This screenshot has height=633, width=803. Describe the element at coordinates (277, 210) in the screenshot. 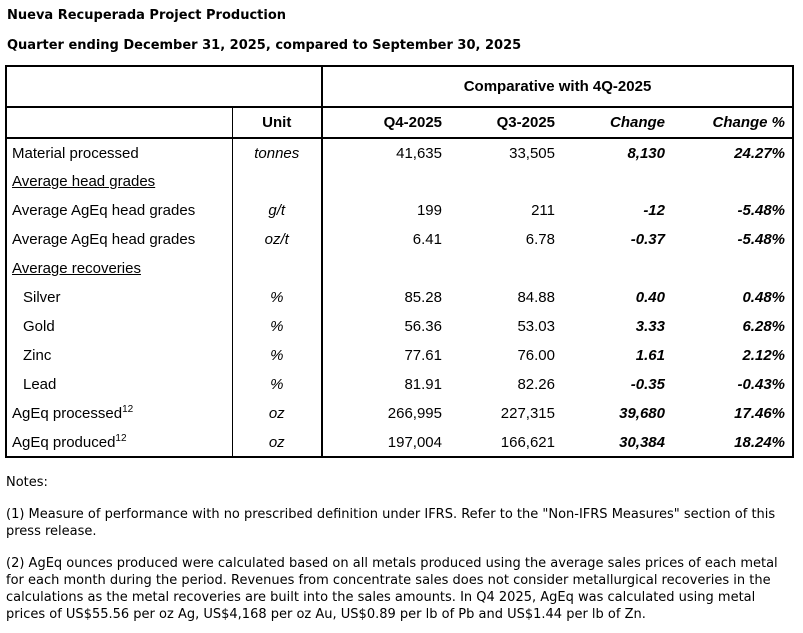

I see `unit-cell: g/t` at that location.